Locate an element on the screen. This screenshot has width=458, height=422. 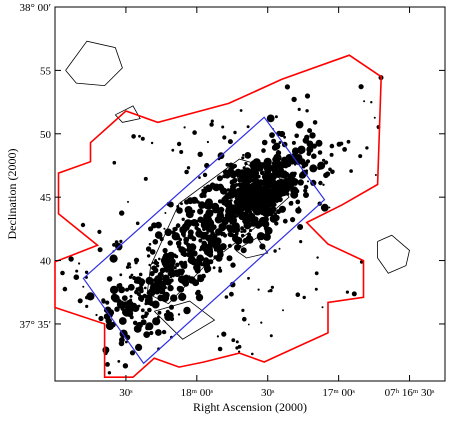
x-tick-label: 07ʰ 16ᵐ 30ˢ is located at coordinates (410, 393).